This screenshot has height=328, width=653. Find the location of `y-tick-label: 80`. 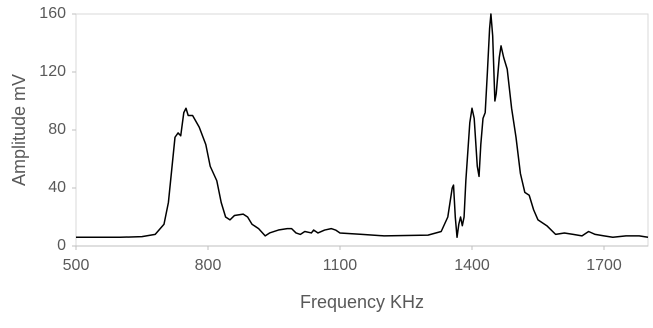

y-tick-label: 80 is located at coordinates (57, 129).